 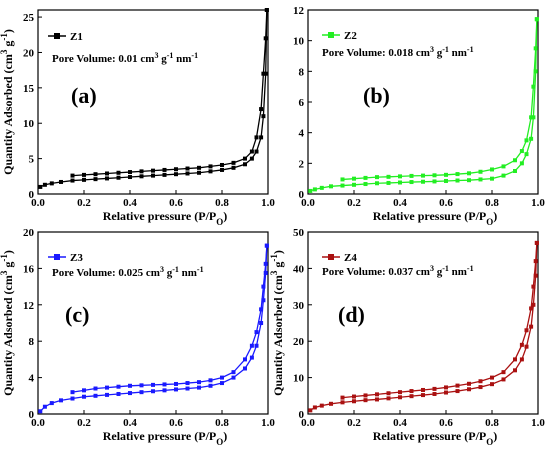 What do you see at coordinates (29, 269) in the screenshot?
I see `y-tick-label: 16` at bounding box center [29, 269].